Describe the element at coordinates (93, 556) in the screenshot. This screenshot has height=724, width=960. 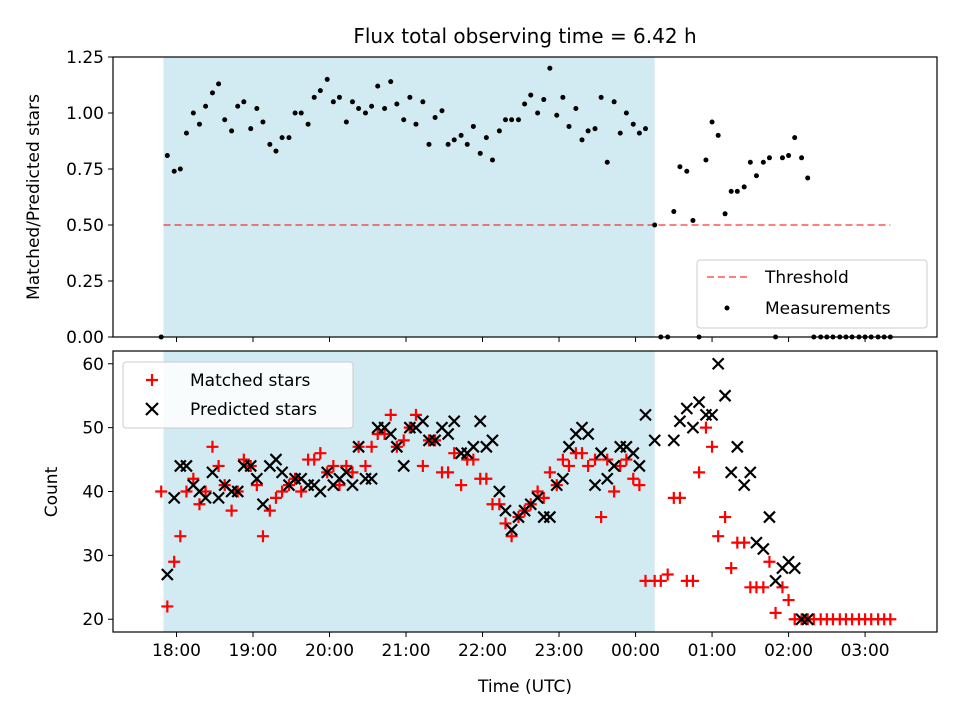
I see `bottom-ytick-label: 30` at that location.